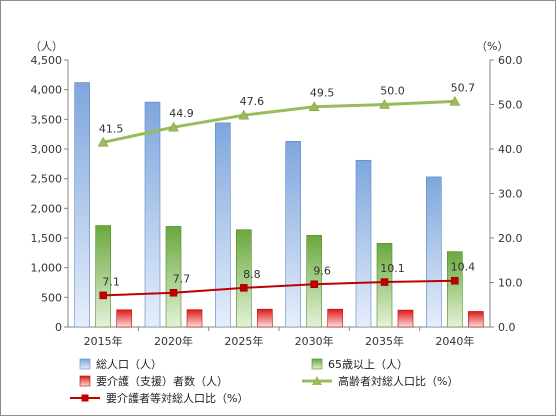 This screenshot has width=556, height=416. Describe the element at coordinates (58, 327) in the screenshot. I see `left-axis-tick-label: 0` at that location.